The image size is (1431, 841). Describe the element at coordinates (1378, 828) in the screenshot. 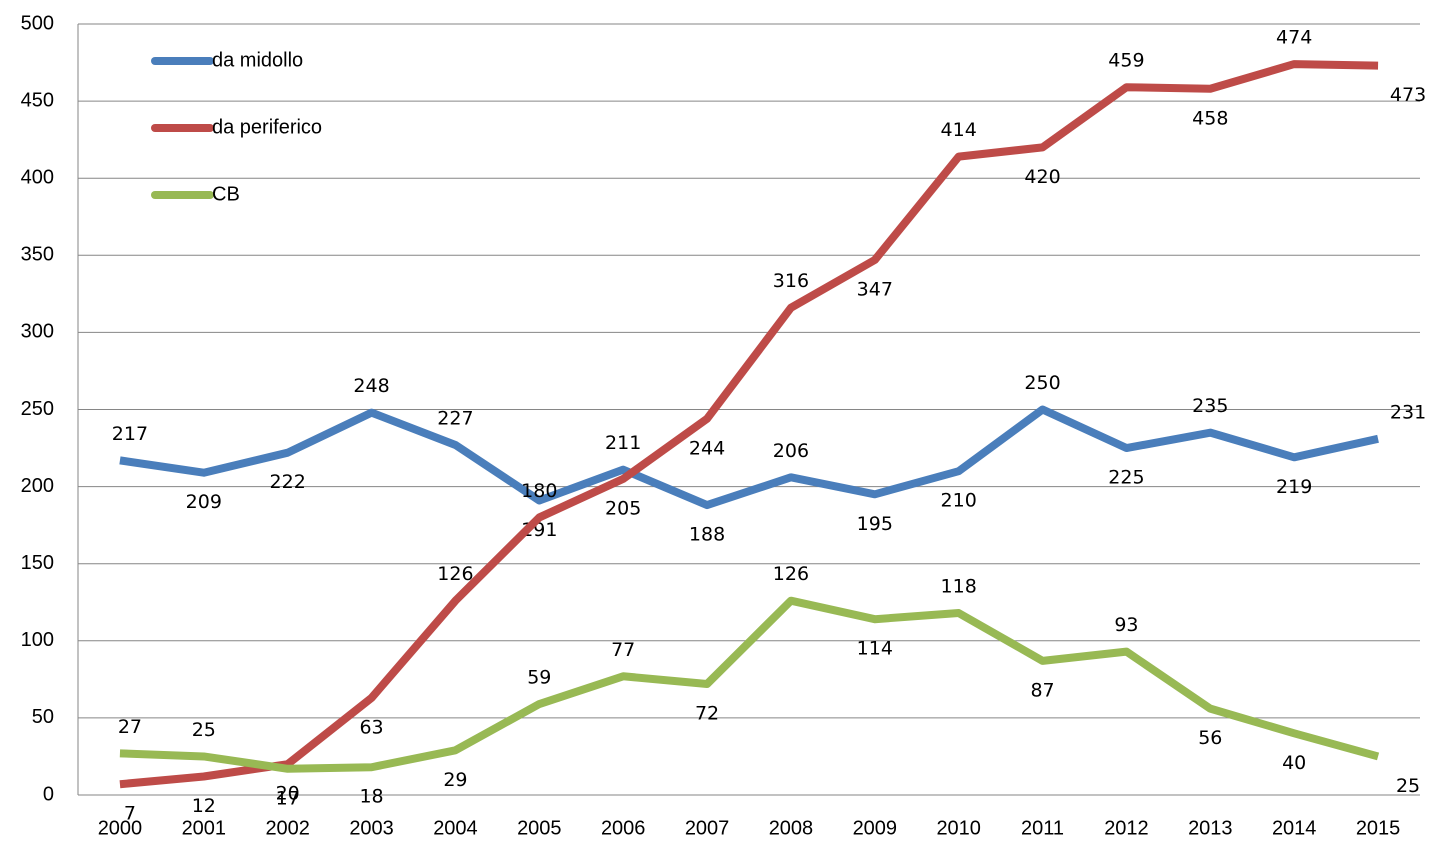

I see `x-tick-label: 2015` at that location.